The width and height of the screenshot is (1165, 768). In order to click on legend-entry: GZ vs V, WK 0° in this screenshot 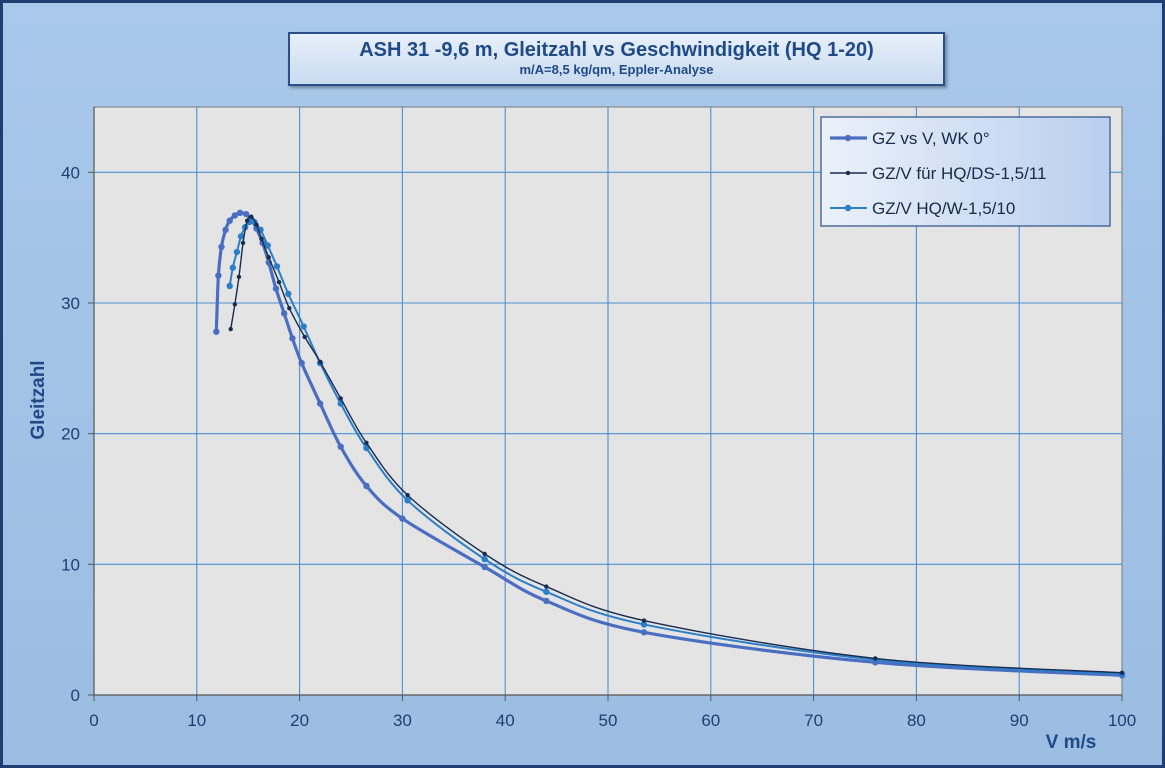, I will do `click(910, 138)`.